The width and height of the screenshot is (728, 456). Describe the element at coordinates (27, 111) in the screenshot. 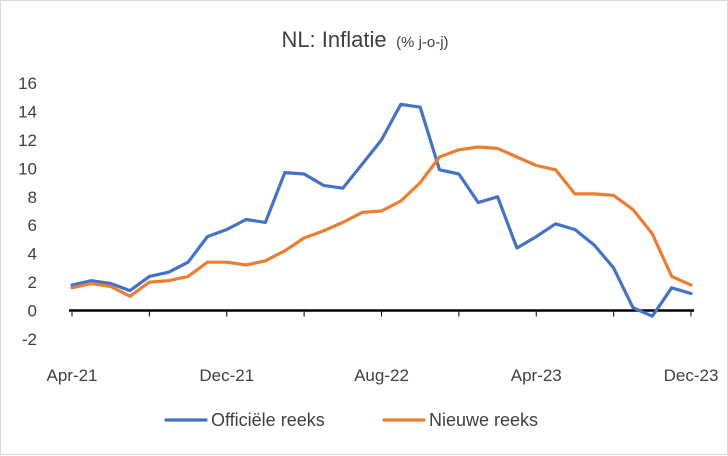

I see `y-tick-label: 14` at that location.